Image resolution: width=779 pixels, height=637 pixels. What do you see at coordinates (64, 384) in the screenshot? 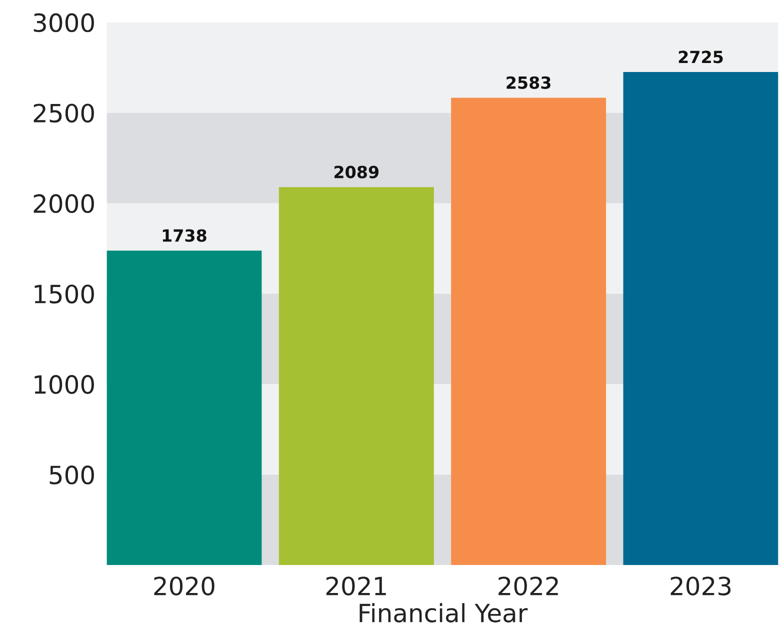
I see `y-tick-label: 1000` at bounding box center [64, 384].